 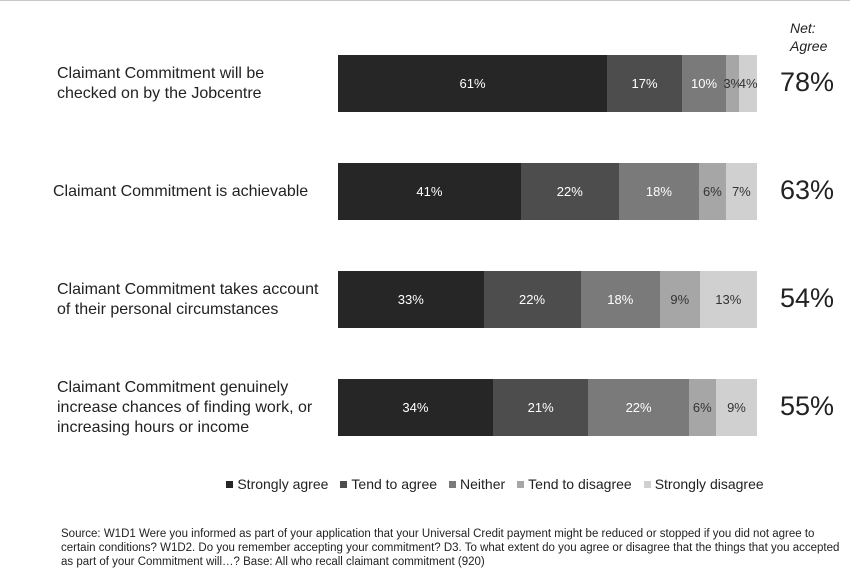 I want to click on legend-item: Neither, so click(x=477, y=484).